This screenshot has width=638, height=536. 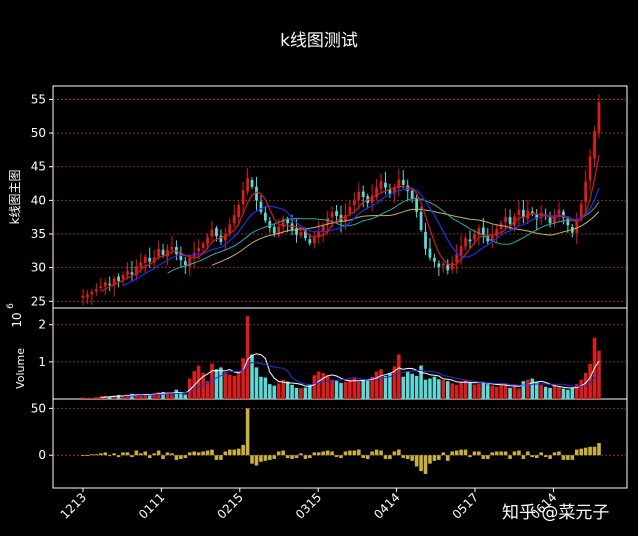 I want to click on main-y-tick-label: 50, so click(x=38, y=133).